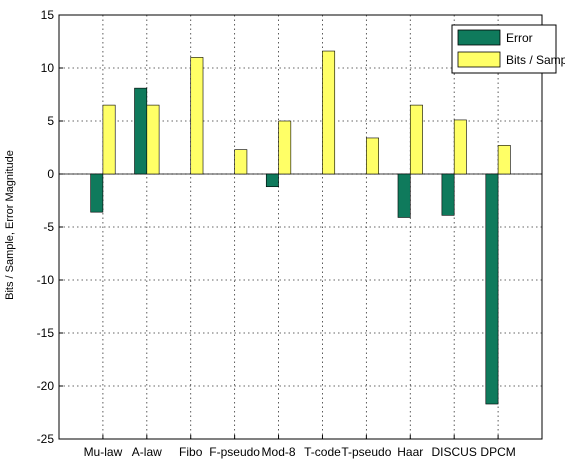 Image resolution: width=565 pixels, height=464 pixels. Describe the element at coordinates (241, 162) in the screenshot. I see `bar-bits-sample-f-pseudo` at that location.